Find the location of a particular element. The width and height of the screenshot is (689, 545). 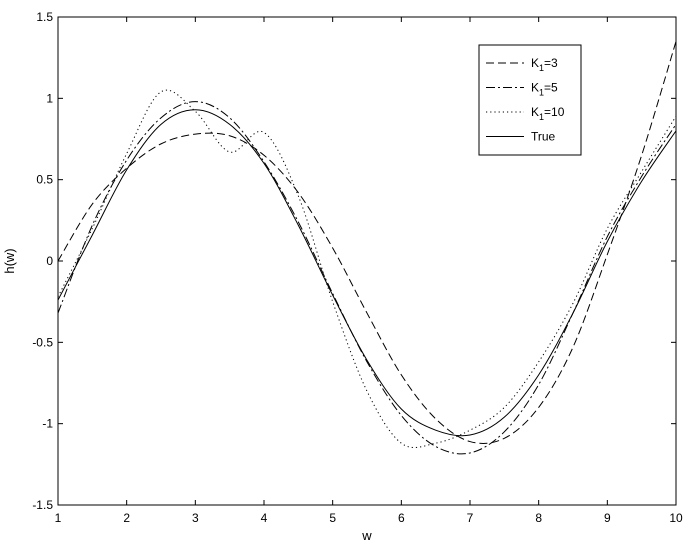

y-tick-label: 1 is located at coordinates (49, 98).